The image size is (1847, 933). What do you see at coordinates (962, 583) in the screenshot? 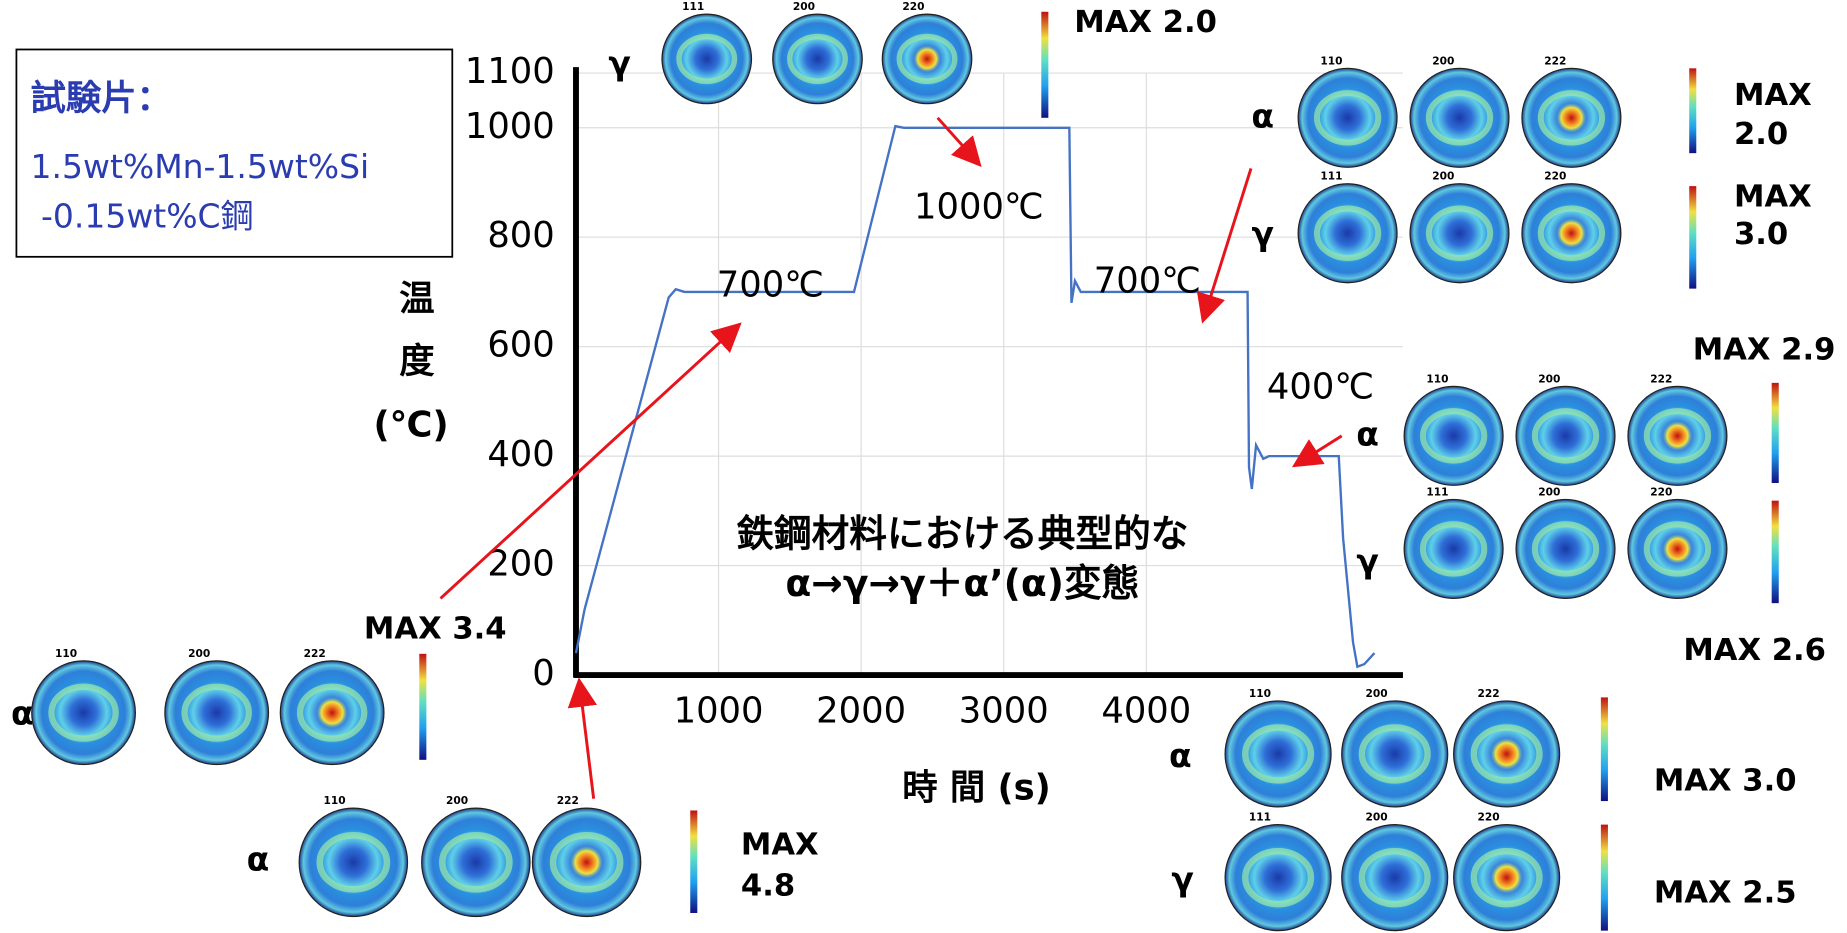
I see `caption: α→γ→γ＋α’(α)変態` at bounding box center [962, 583].